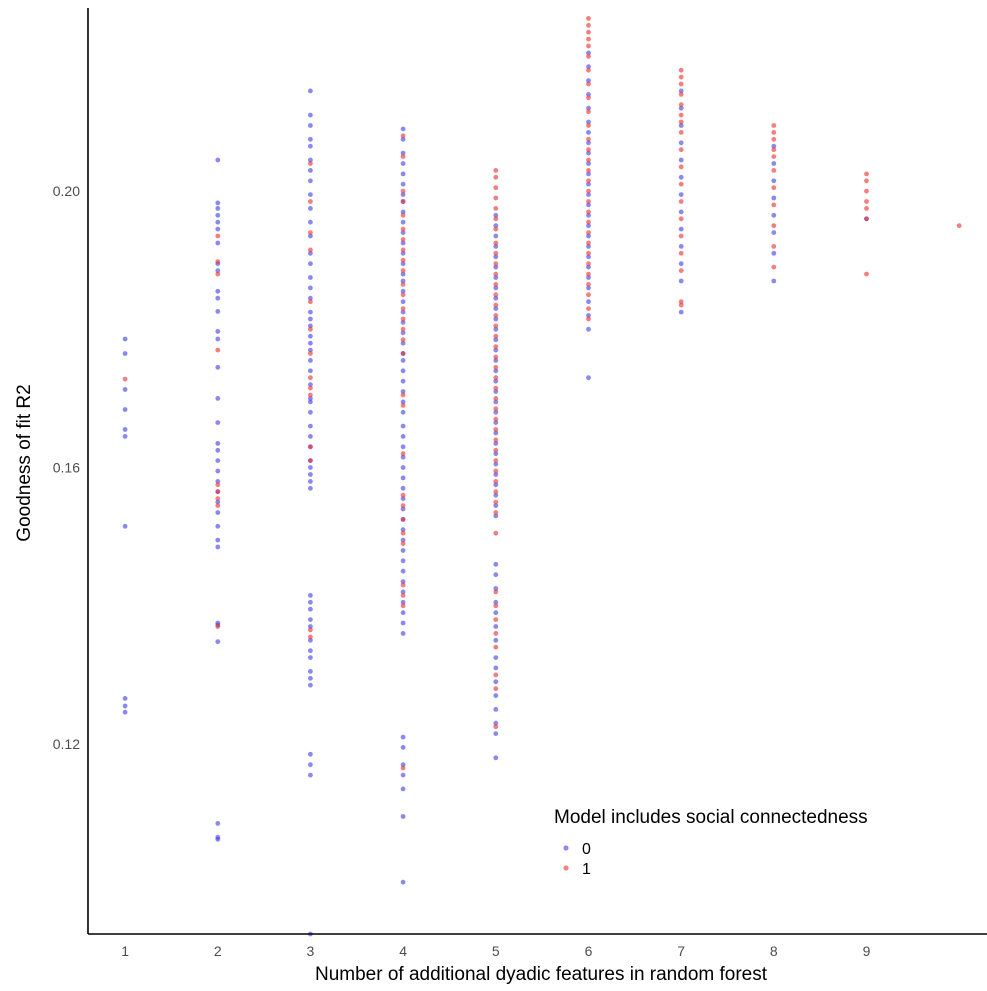 Image resolution: width=987 pixels, height=991 pixels. What do you see at coordinates (66, 191) in the screenshot?
I see `y-tick-label: 0.20` at bounding box center [66, 191].